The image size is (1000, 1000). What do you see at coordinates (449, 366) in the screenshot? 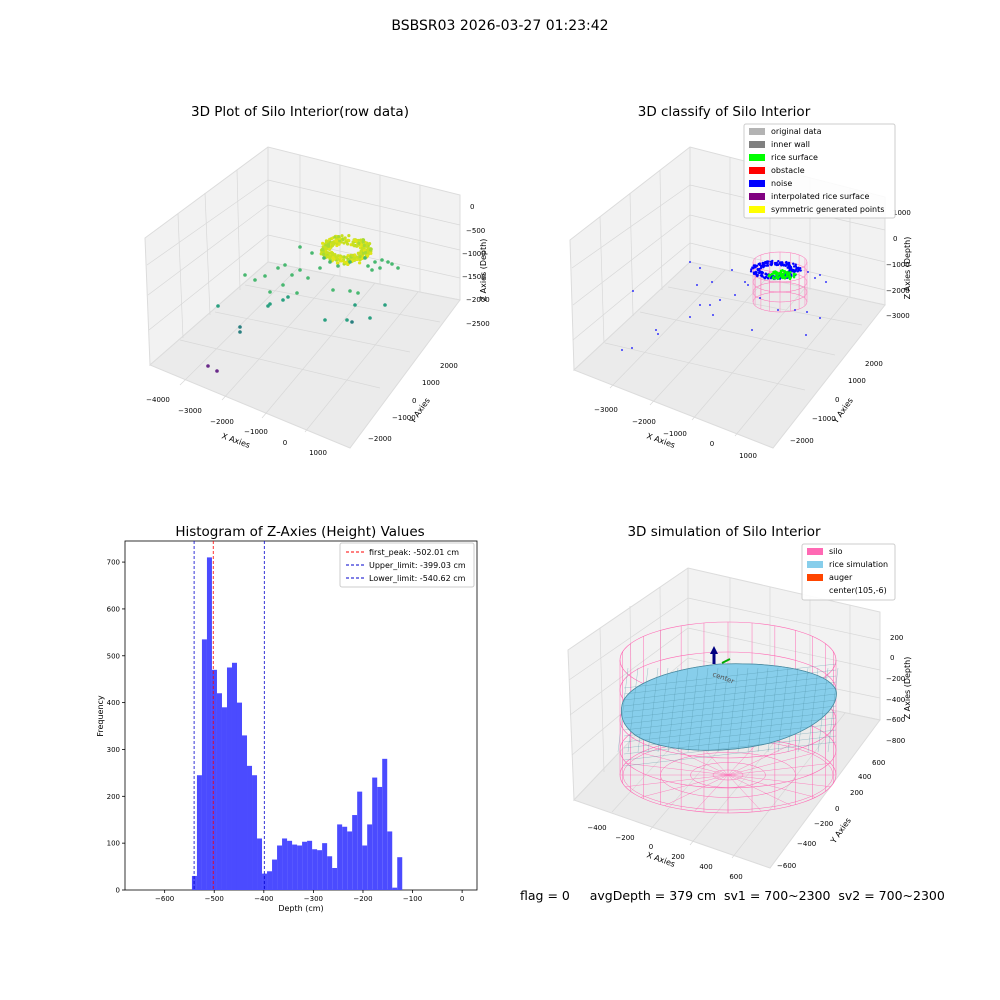
I see `raw-y-tick: 2000` at bounding box center [449, 366].